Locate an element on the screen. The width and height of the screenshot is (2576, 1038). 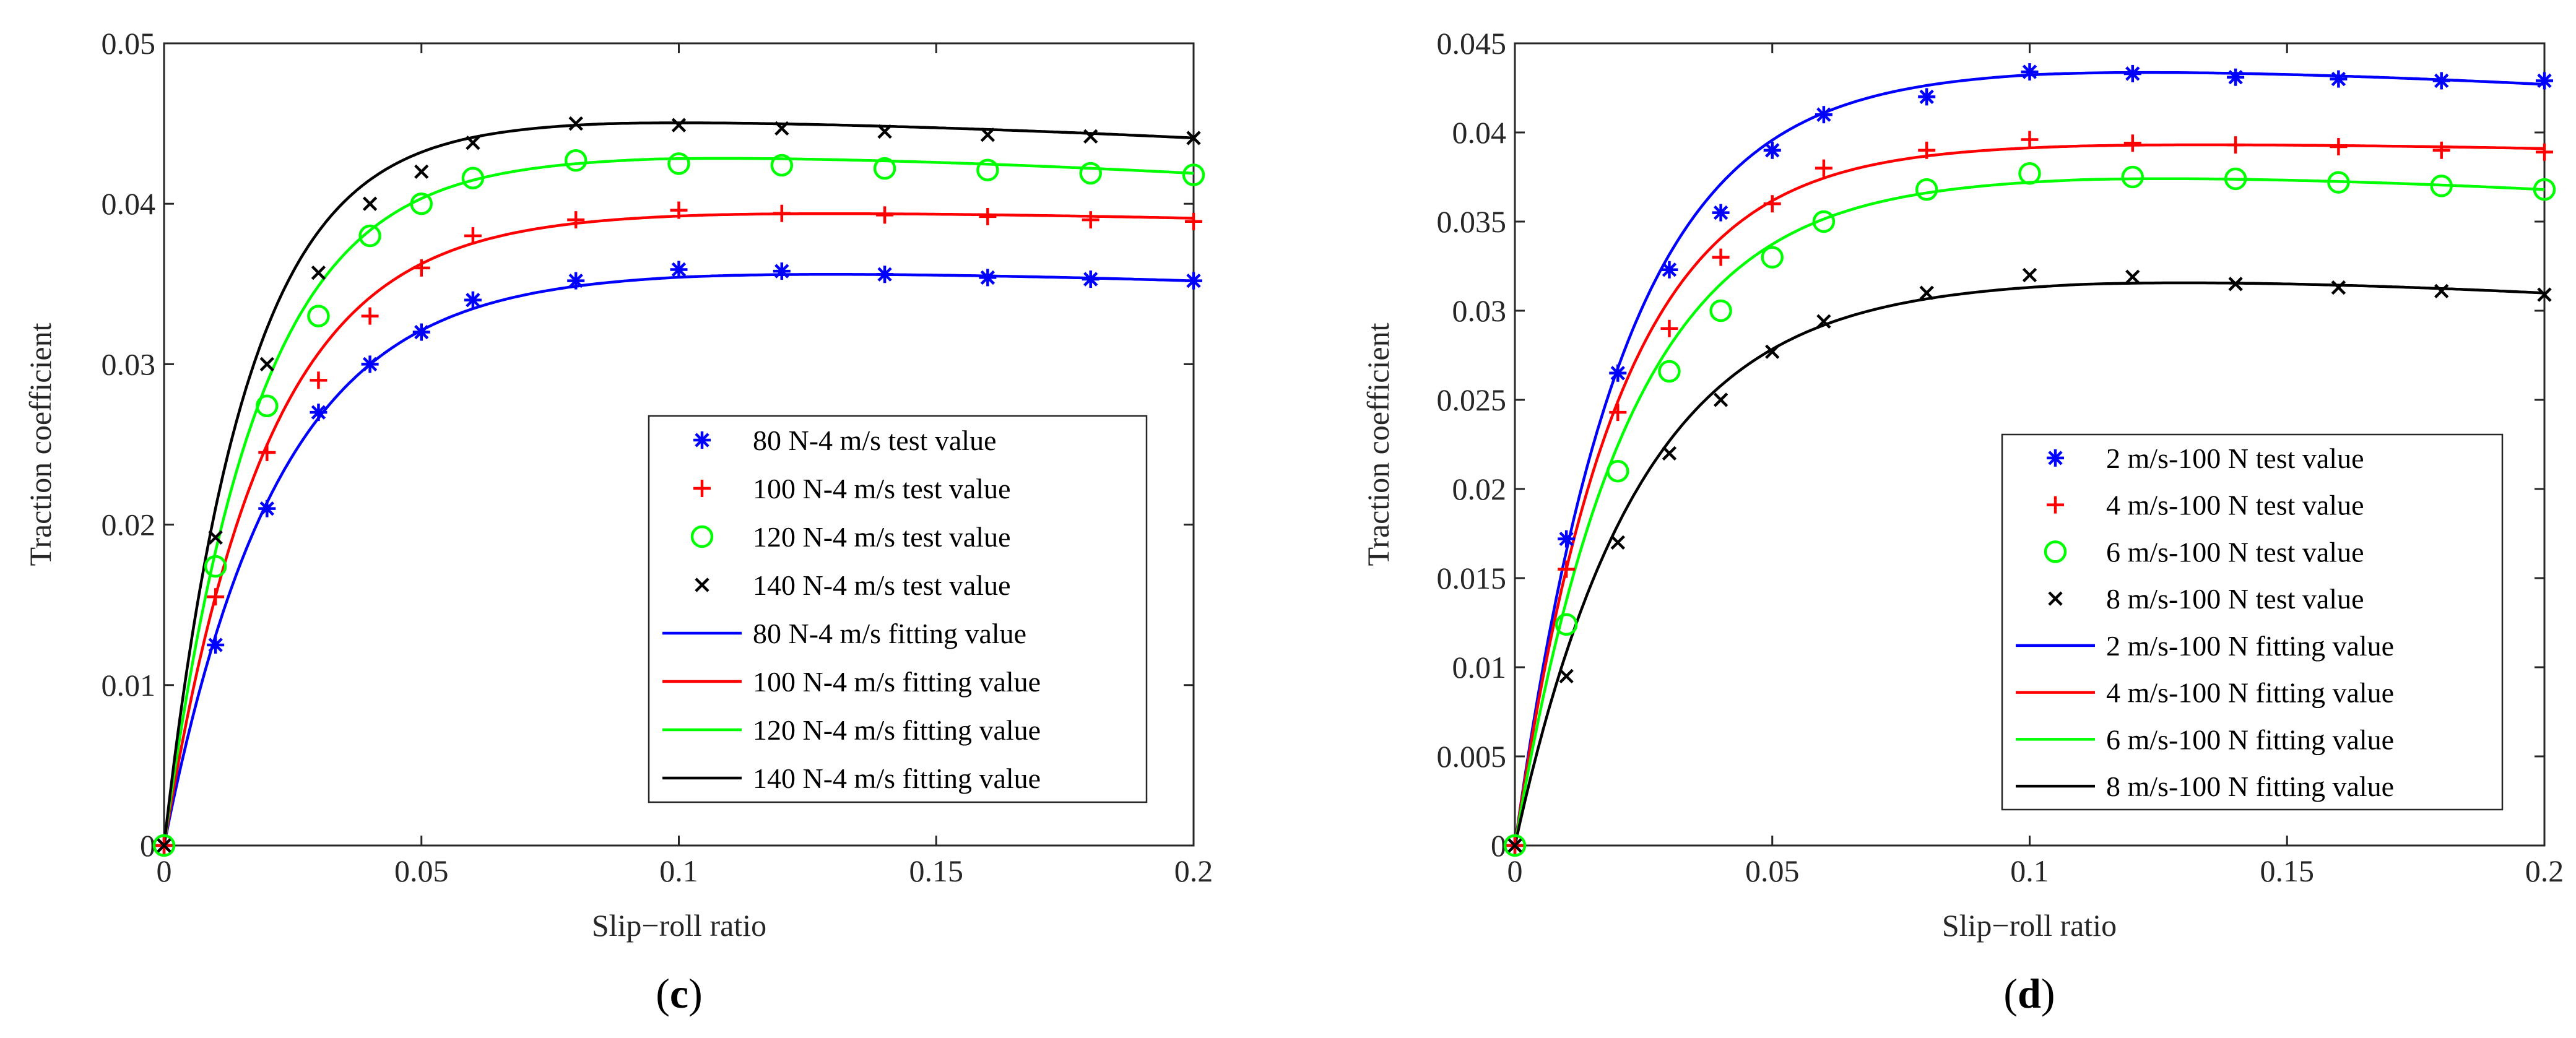
legend-entry-label: 120 N-4 m/s fitting value is located at coordinates (897, 730).